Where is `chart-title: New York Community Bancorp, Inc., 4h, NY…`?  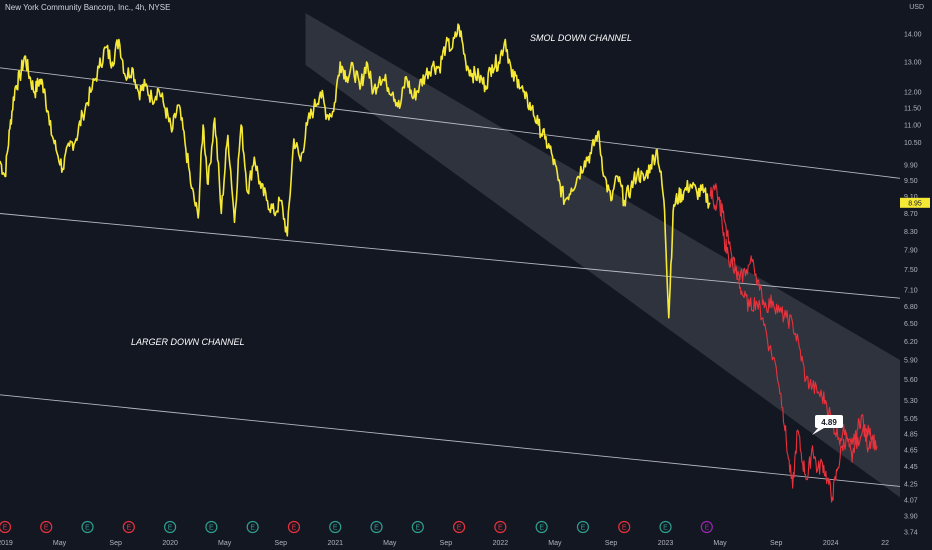
chart-title: New York Community Bancorp, Inc., 4h, NY… is located at coordinates (88, 7).